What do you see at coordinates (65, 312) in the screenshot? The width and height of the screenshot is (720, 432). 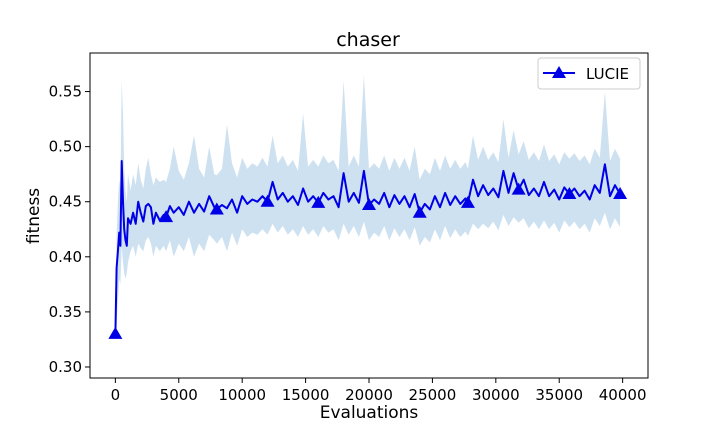 I see `y-tick-label-1: 0.35` at bounding box center [65, 312].